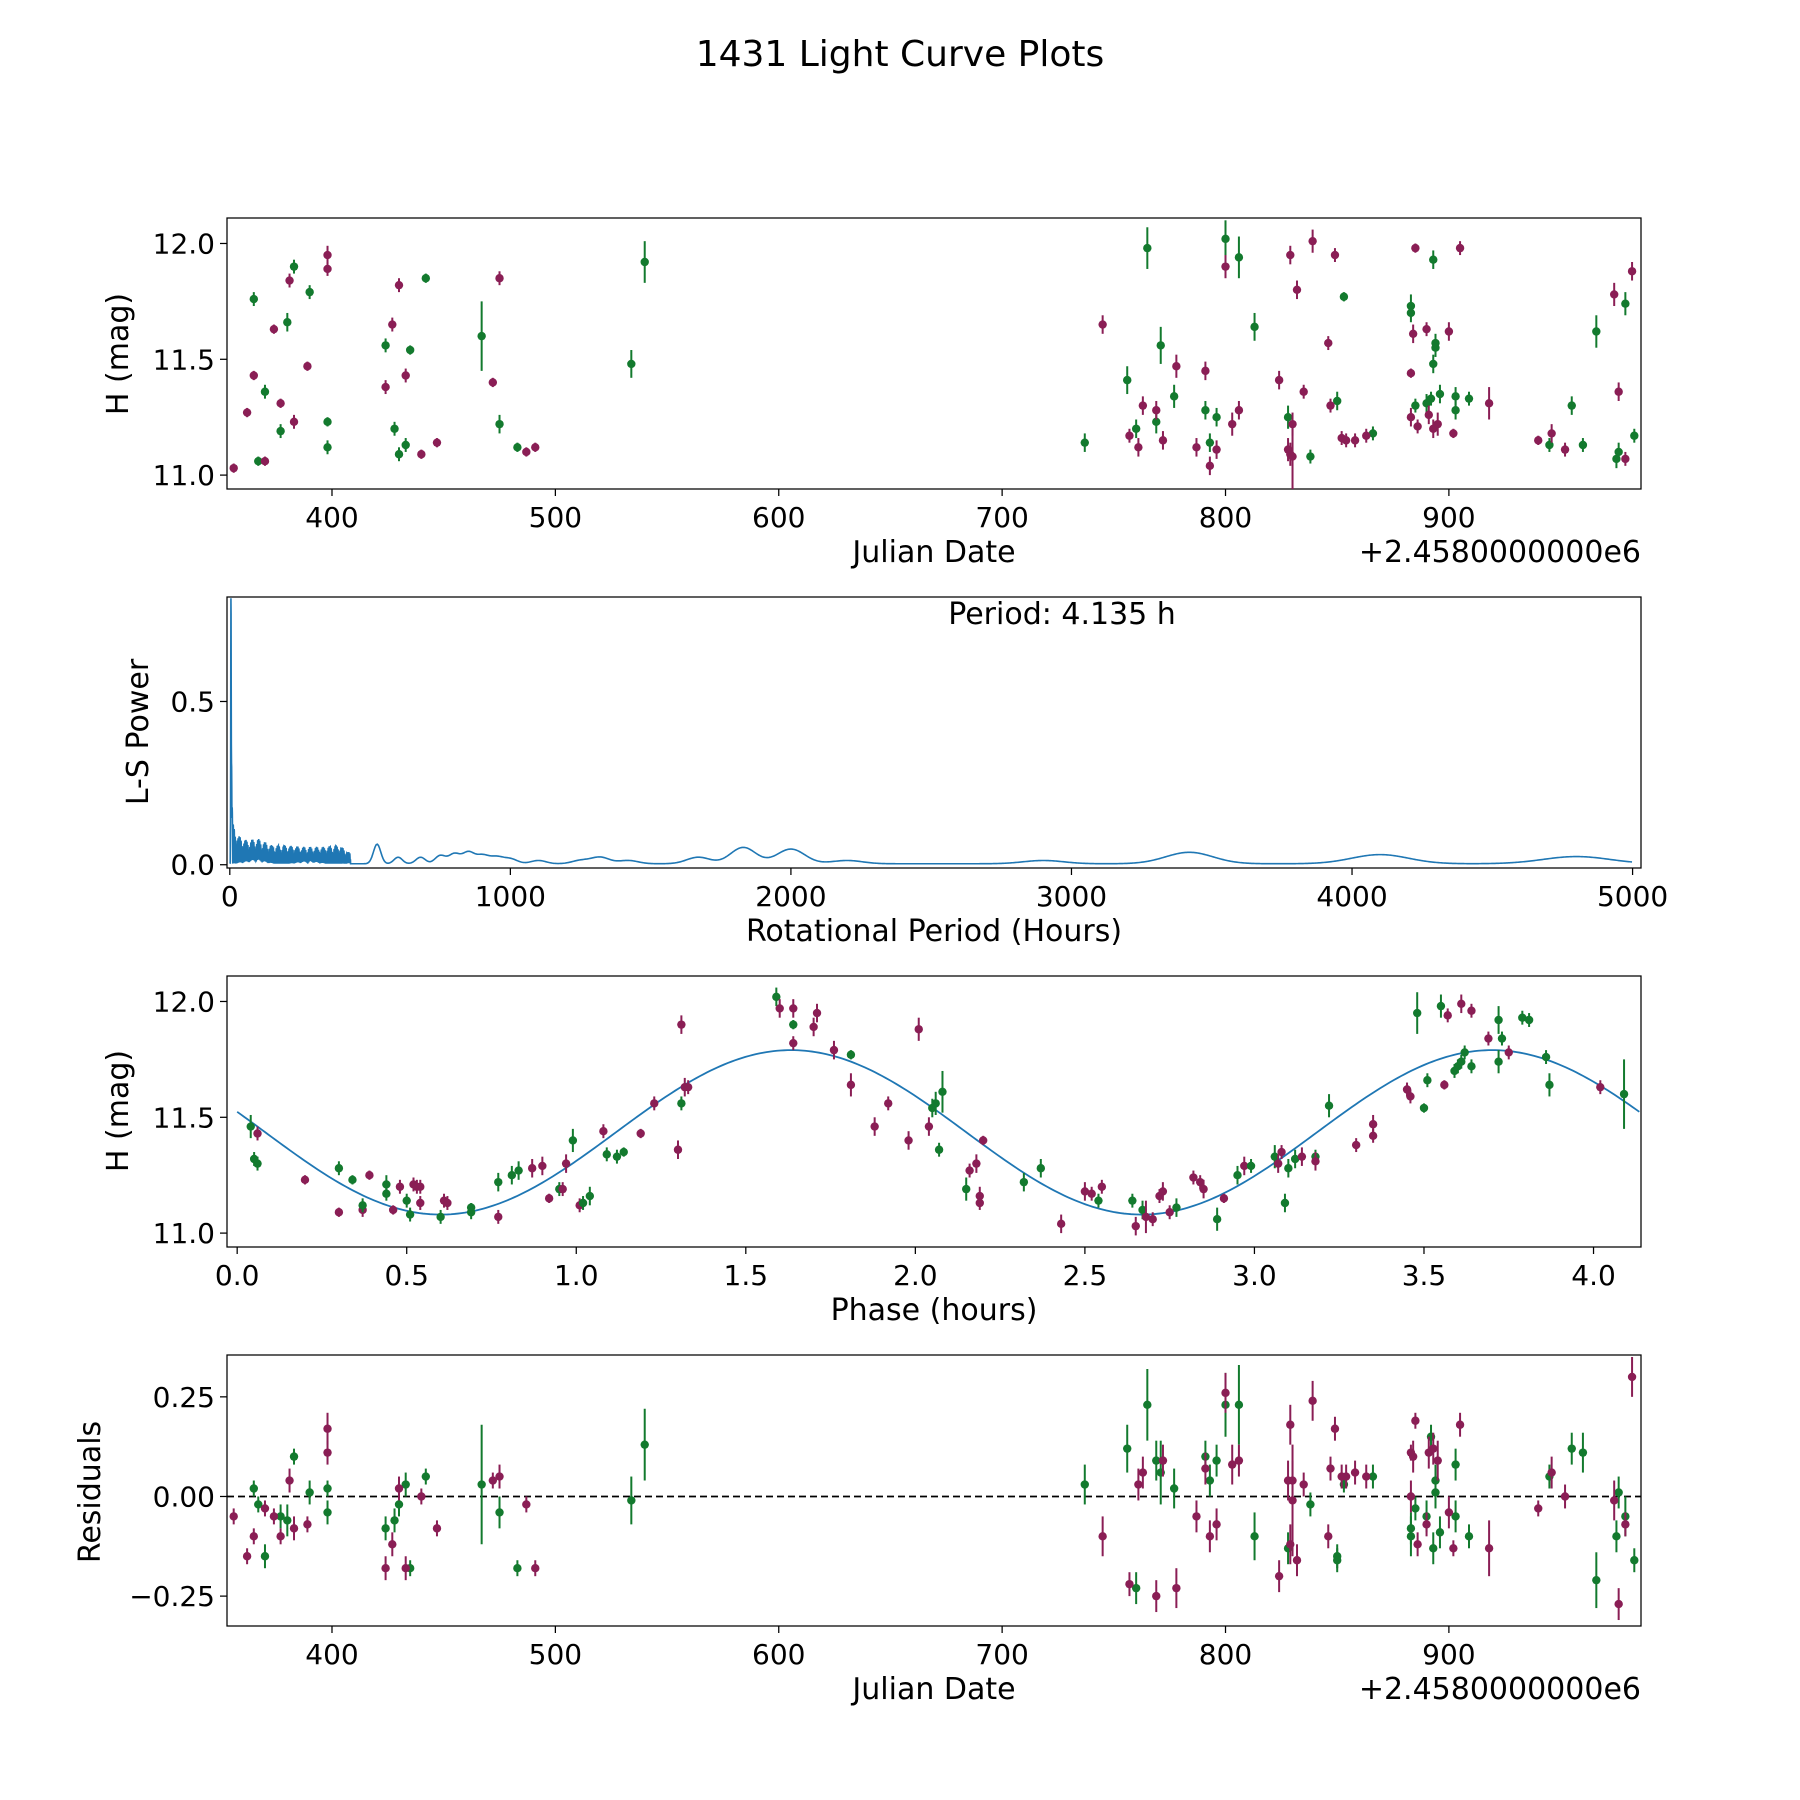  I want to click on x-tick-label: 900, so click(1448, 1654).